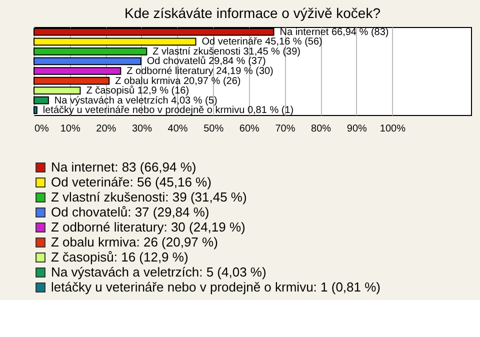 The width and height of the screenshot is (480, 337). I want to click on x-tick-label: 0%, so click(42, 129).